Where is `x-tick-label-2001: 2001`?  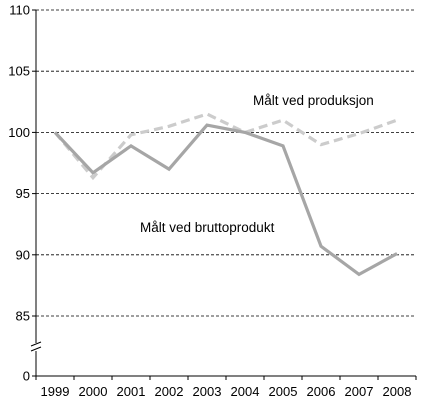 x-tick-label-2001: 2001 is located at coordinates (131, 391).